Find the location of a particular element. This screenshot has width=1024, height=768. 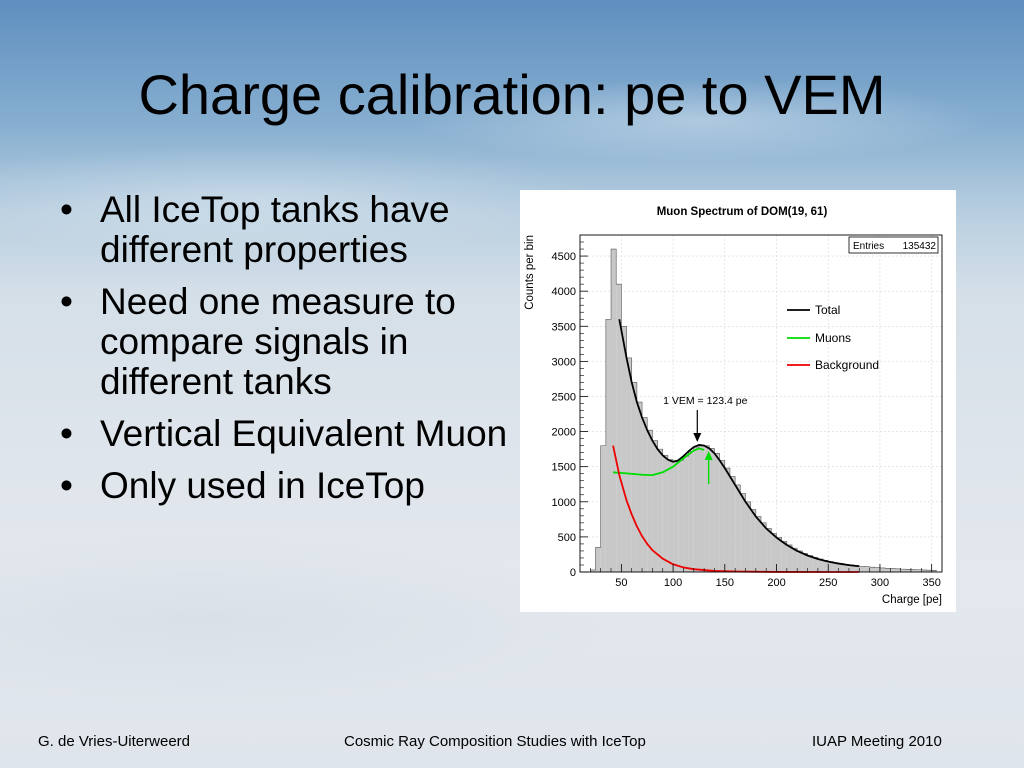

y-tick-label: 500 is located at coordinates (567, 538).